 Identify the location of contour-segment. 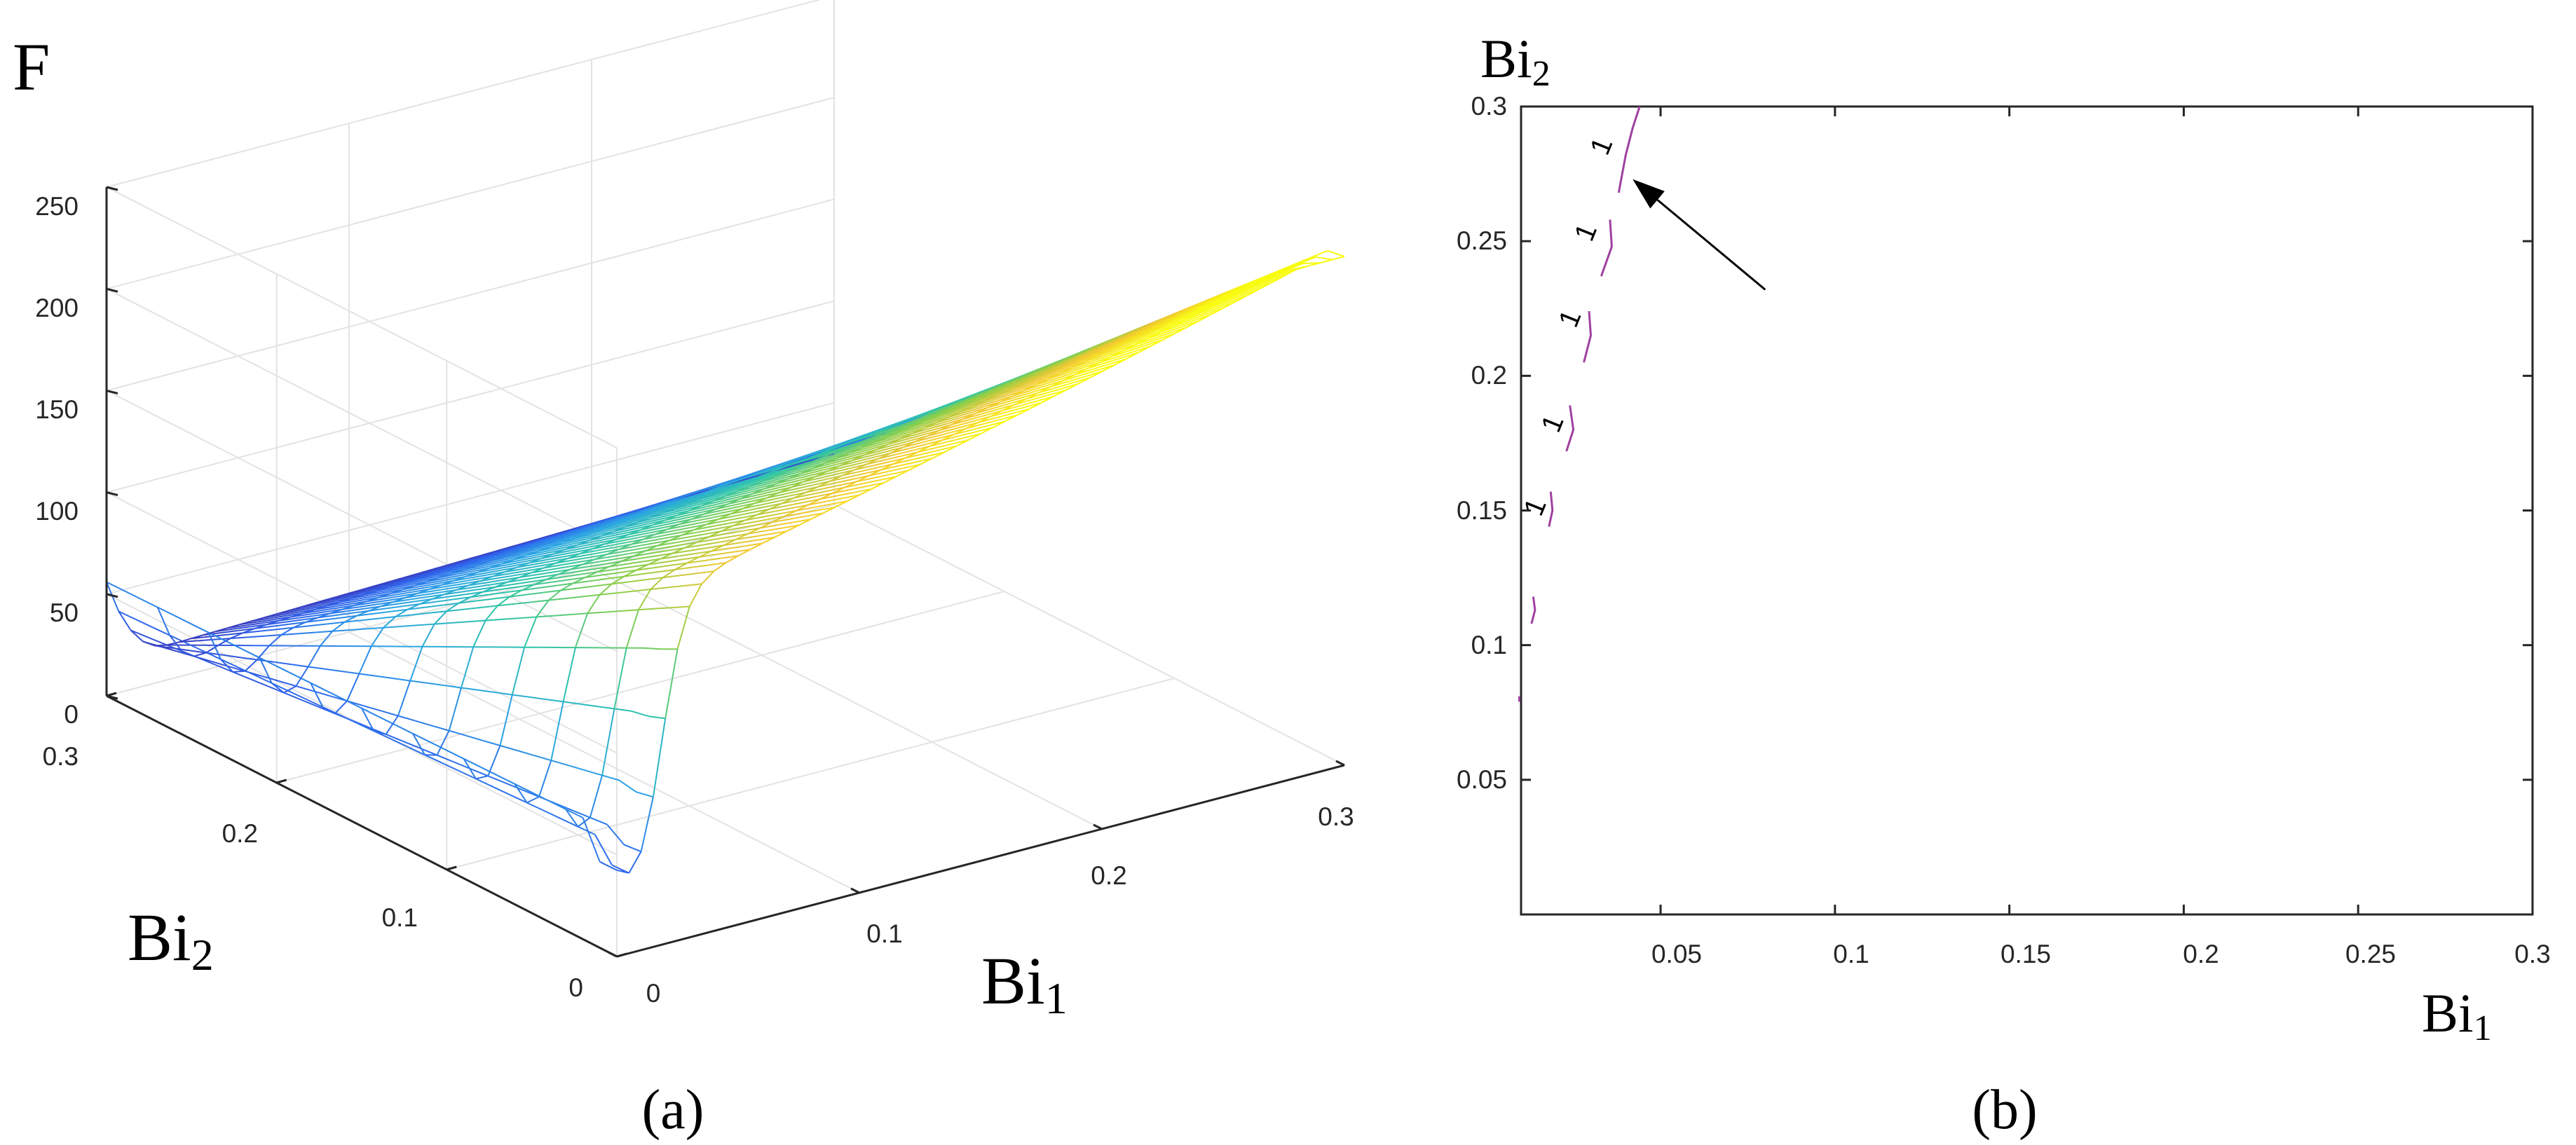
(1607, 248).